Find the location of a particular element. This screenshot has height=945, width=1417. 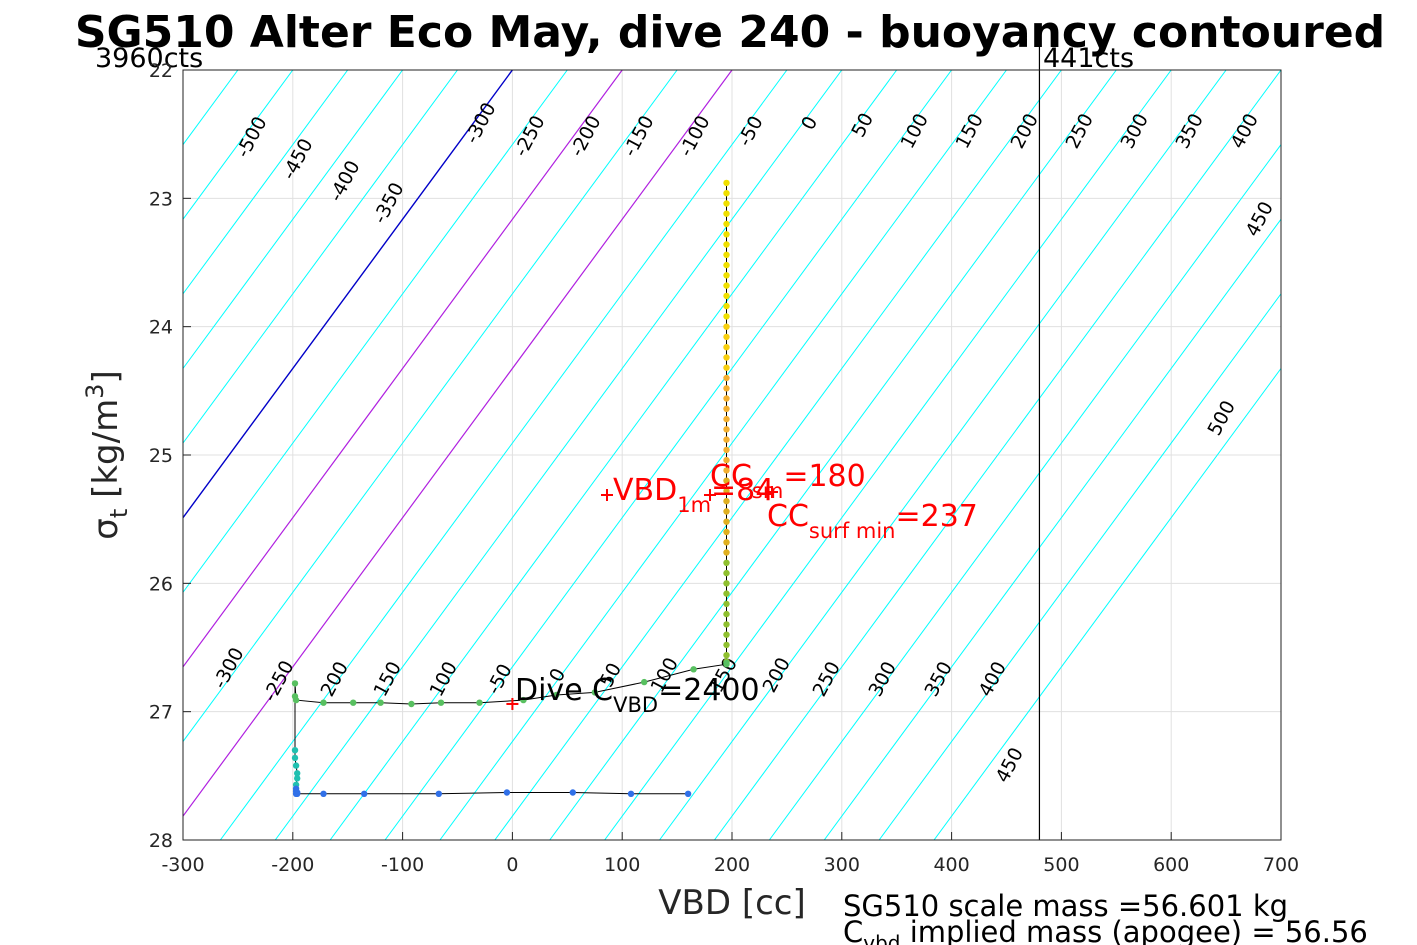

x-tick-label: 600 is located at coordinates (1171, 865).